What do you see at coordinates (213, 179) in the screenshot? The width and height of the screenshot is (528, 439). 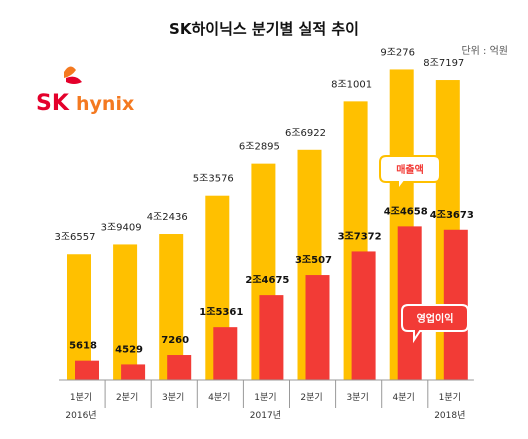 I see `revenue-value-label-3: 5조3576` at bounding box center [213, 179].